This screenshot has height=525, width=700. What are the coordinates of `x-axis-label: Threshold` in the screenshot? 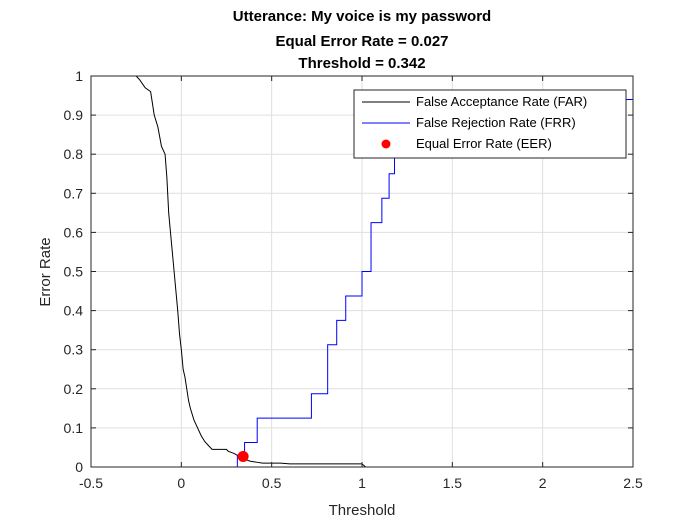 It's located at (362, 510).